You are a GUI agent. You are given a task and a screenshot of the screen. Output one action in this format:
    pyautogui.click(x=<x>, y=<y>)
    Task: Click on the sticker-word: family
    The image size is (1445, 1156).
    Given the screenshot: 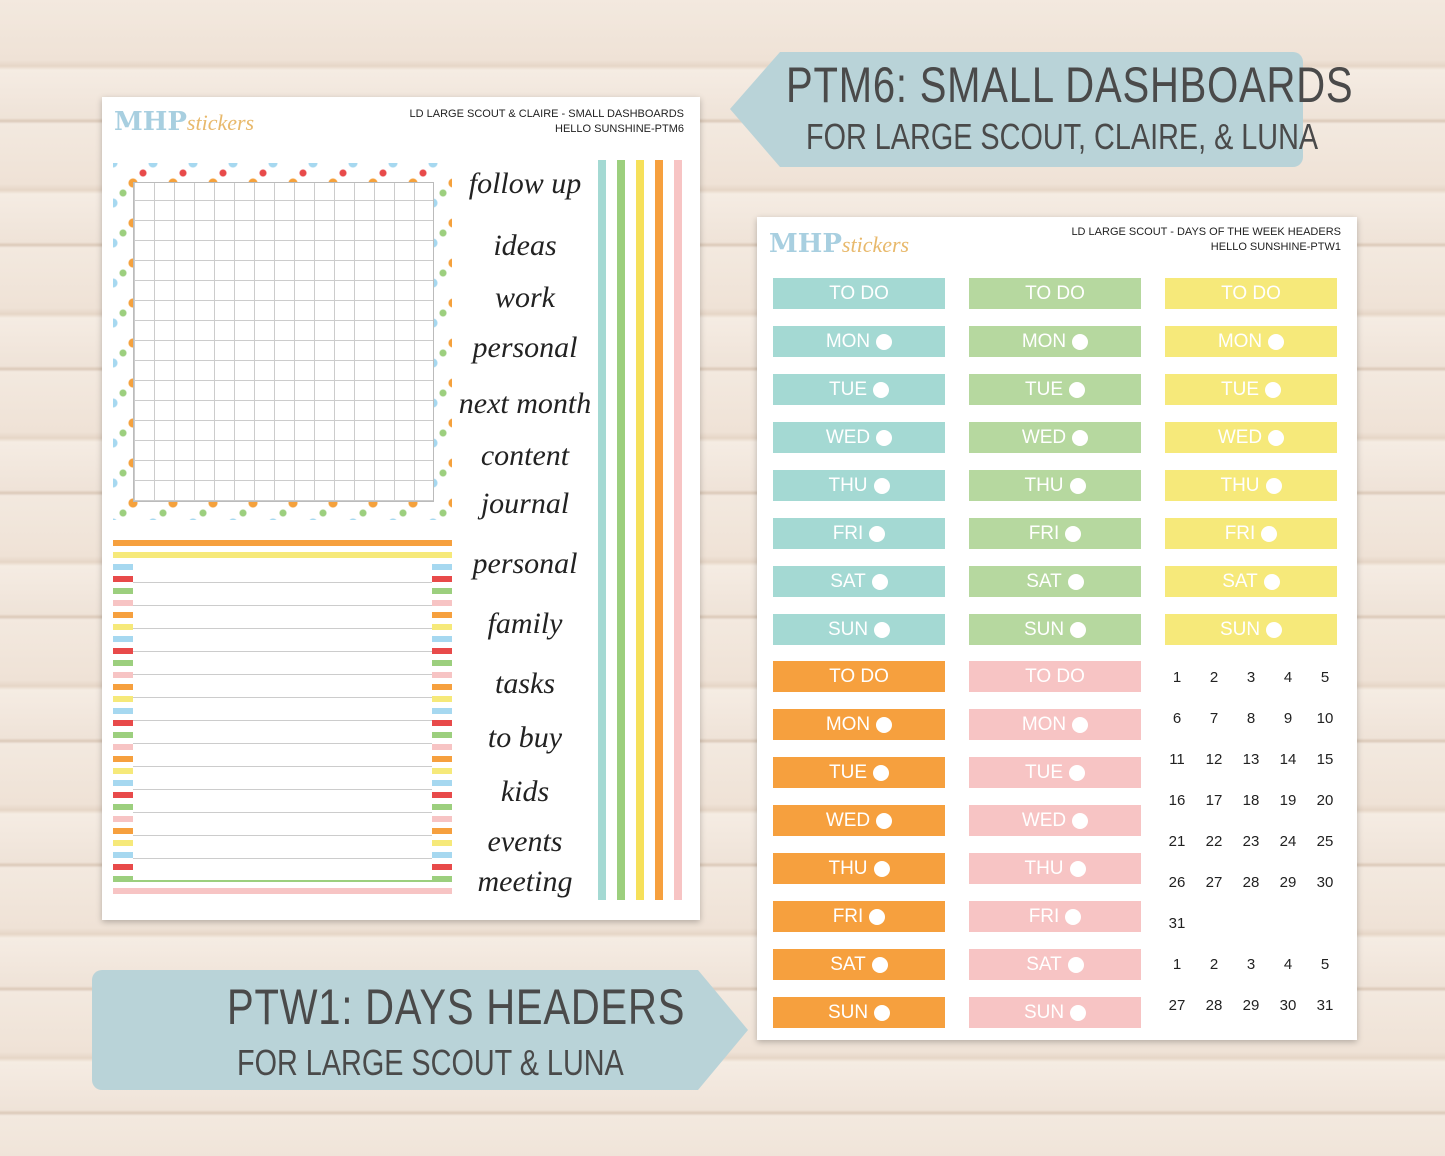 What is the action you would take?
    pyautogui.click(x=525, y=623)
    